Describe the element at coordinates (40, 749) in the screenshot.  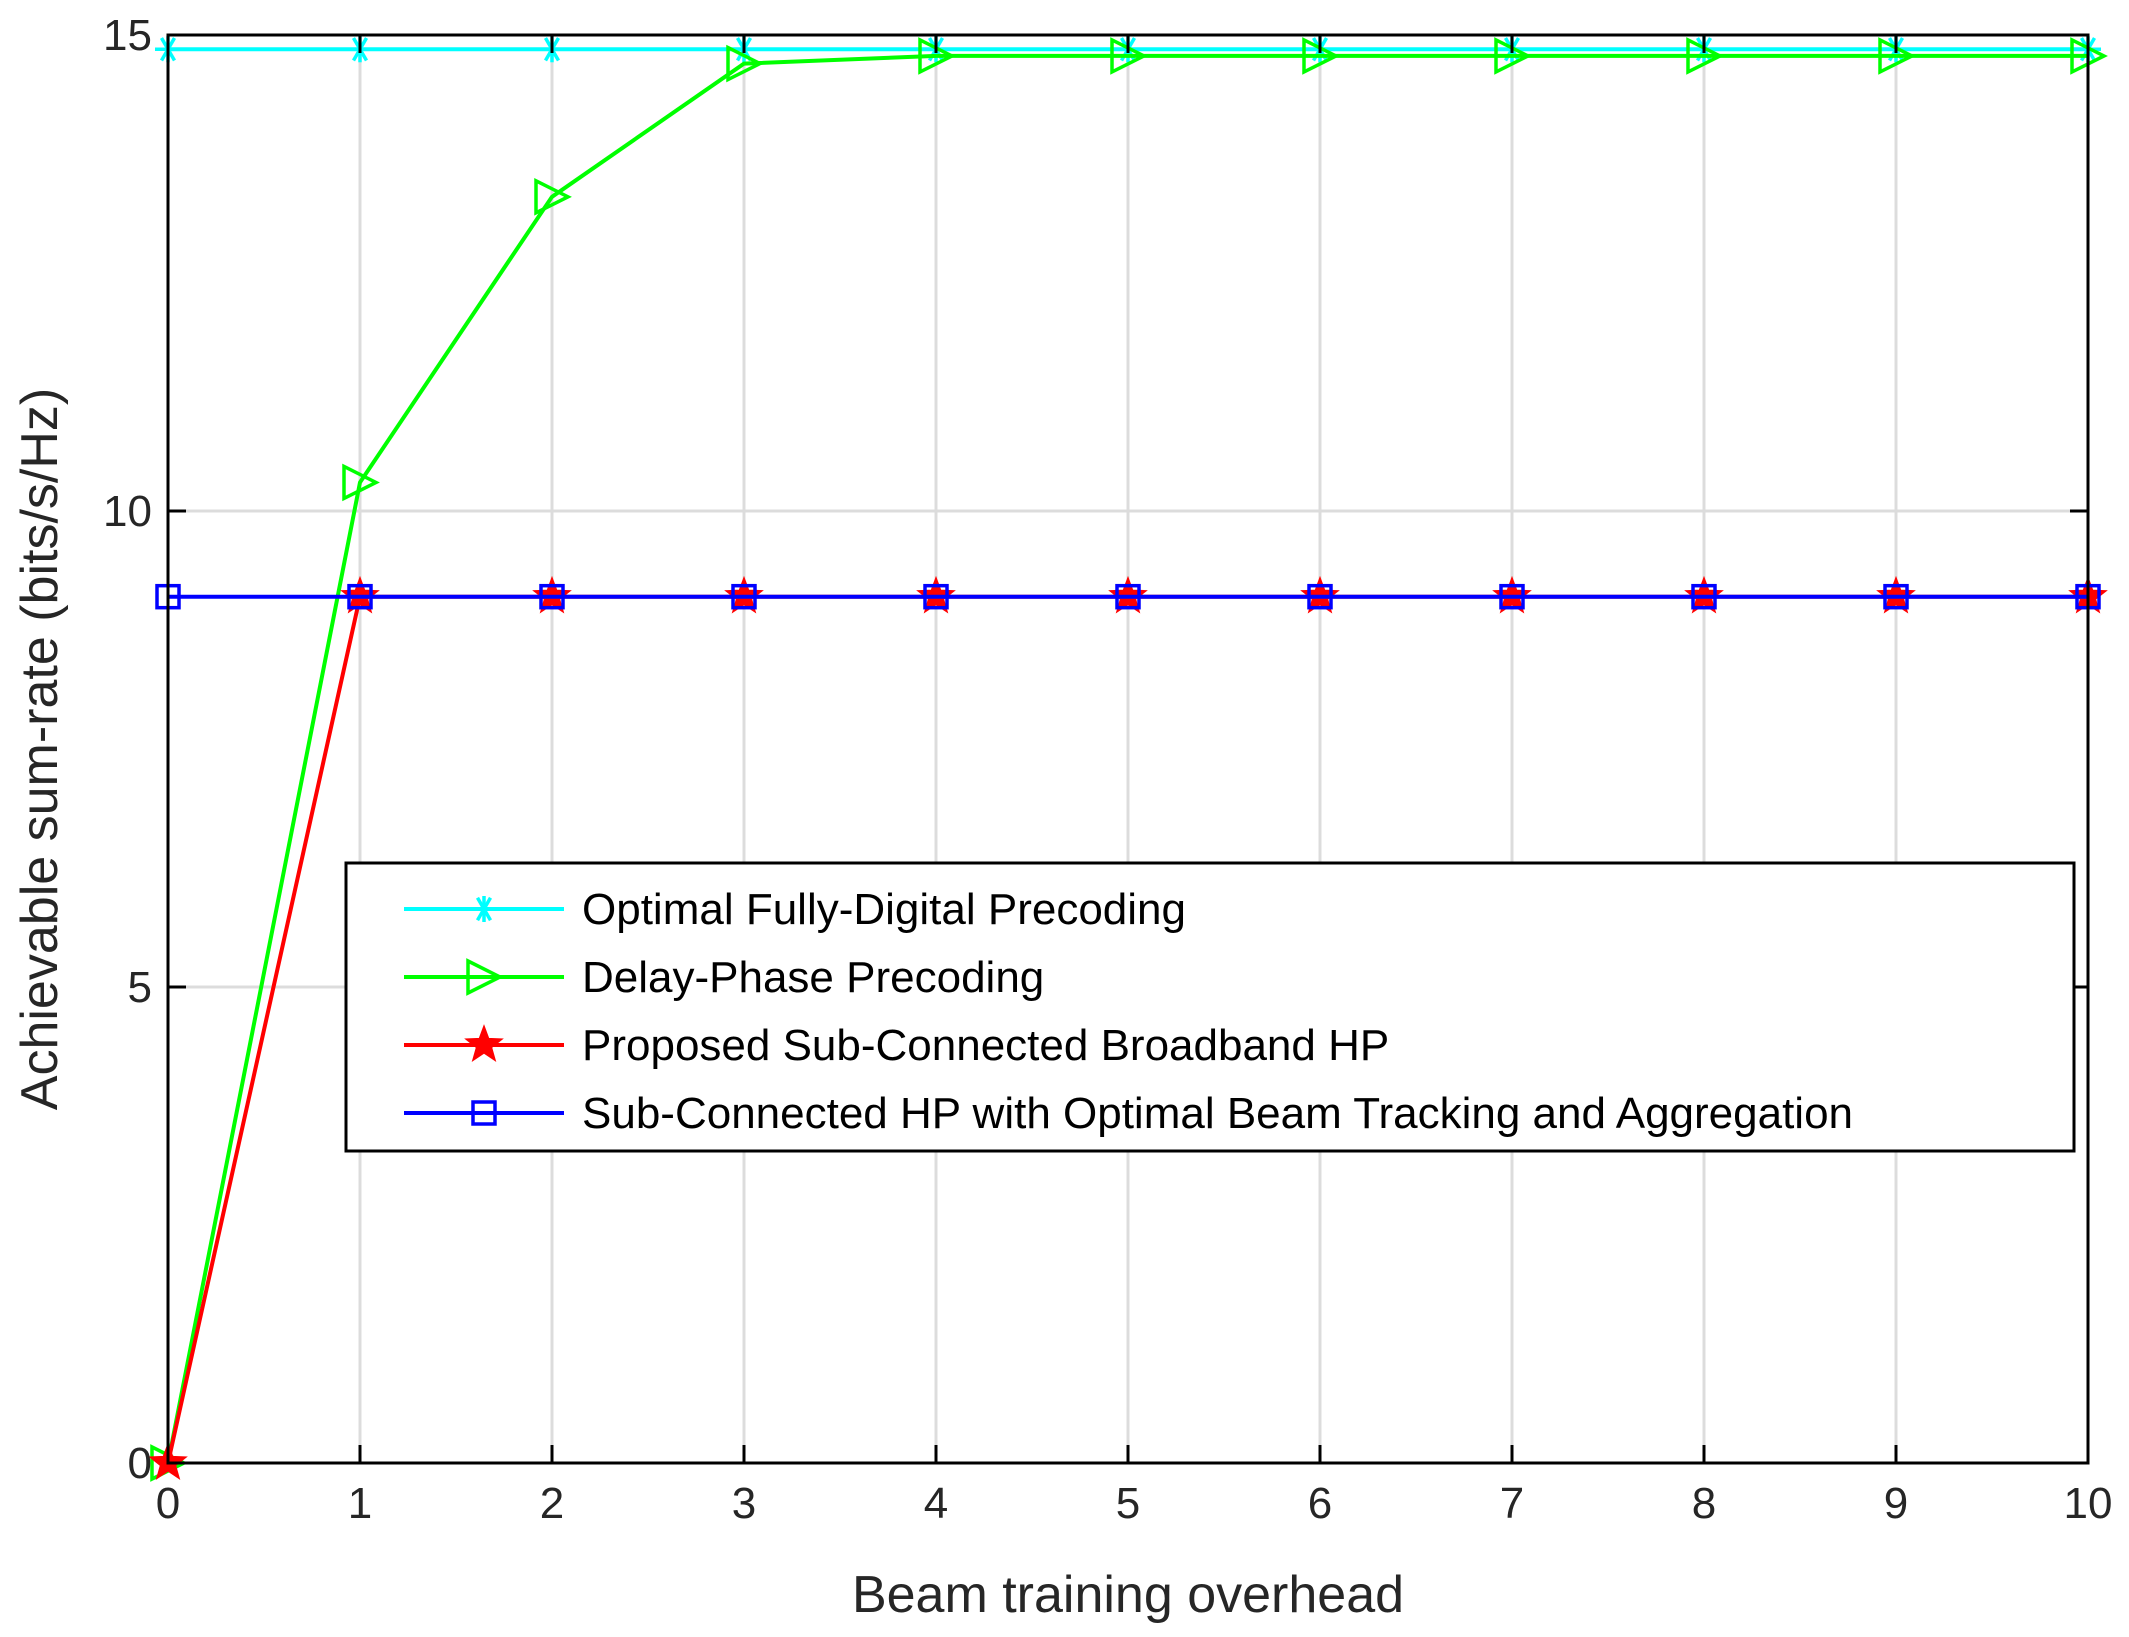
I see `y-axis-label: Achievable sum-rate (bits/s/Hz)` at that location.